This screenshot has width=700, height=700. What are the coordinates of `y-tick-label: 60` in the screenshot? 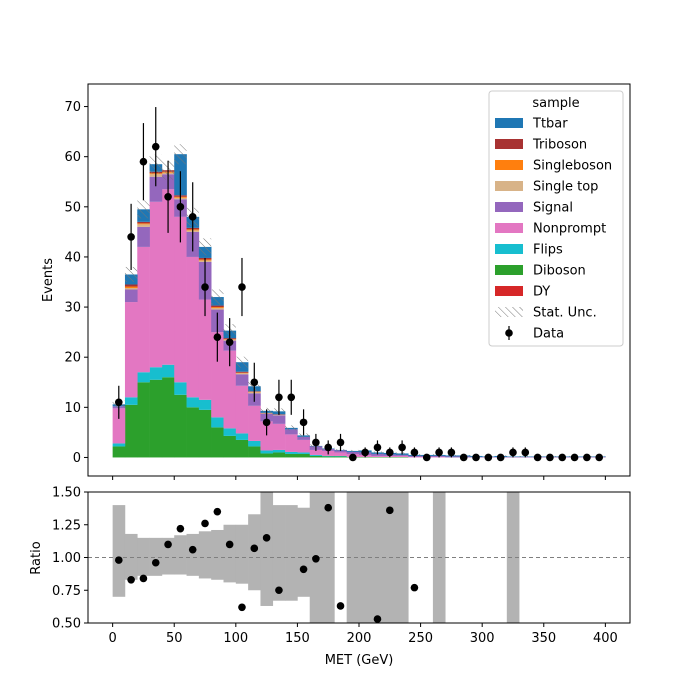 It's located at (72, 157).